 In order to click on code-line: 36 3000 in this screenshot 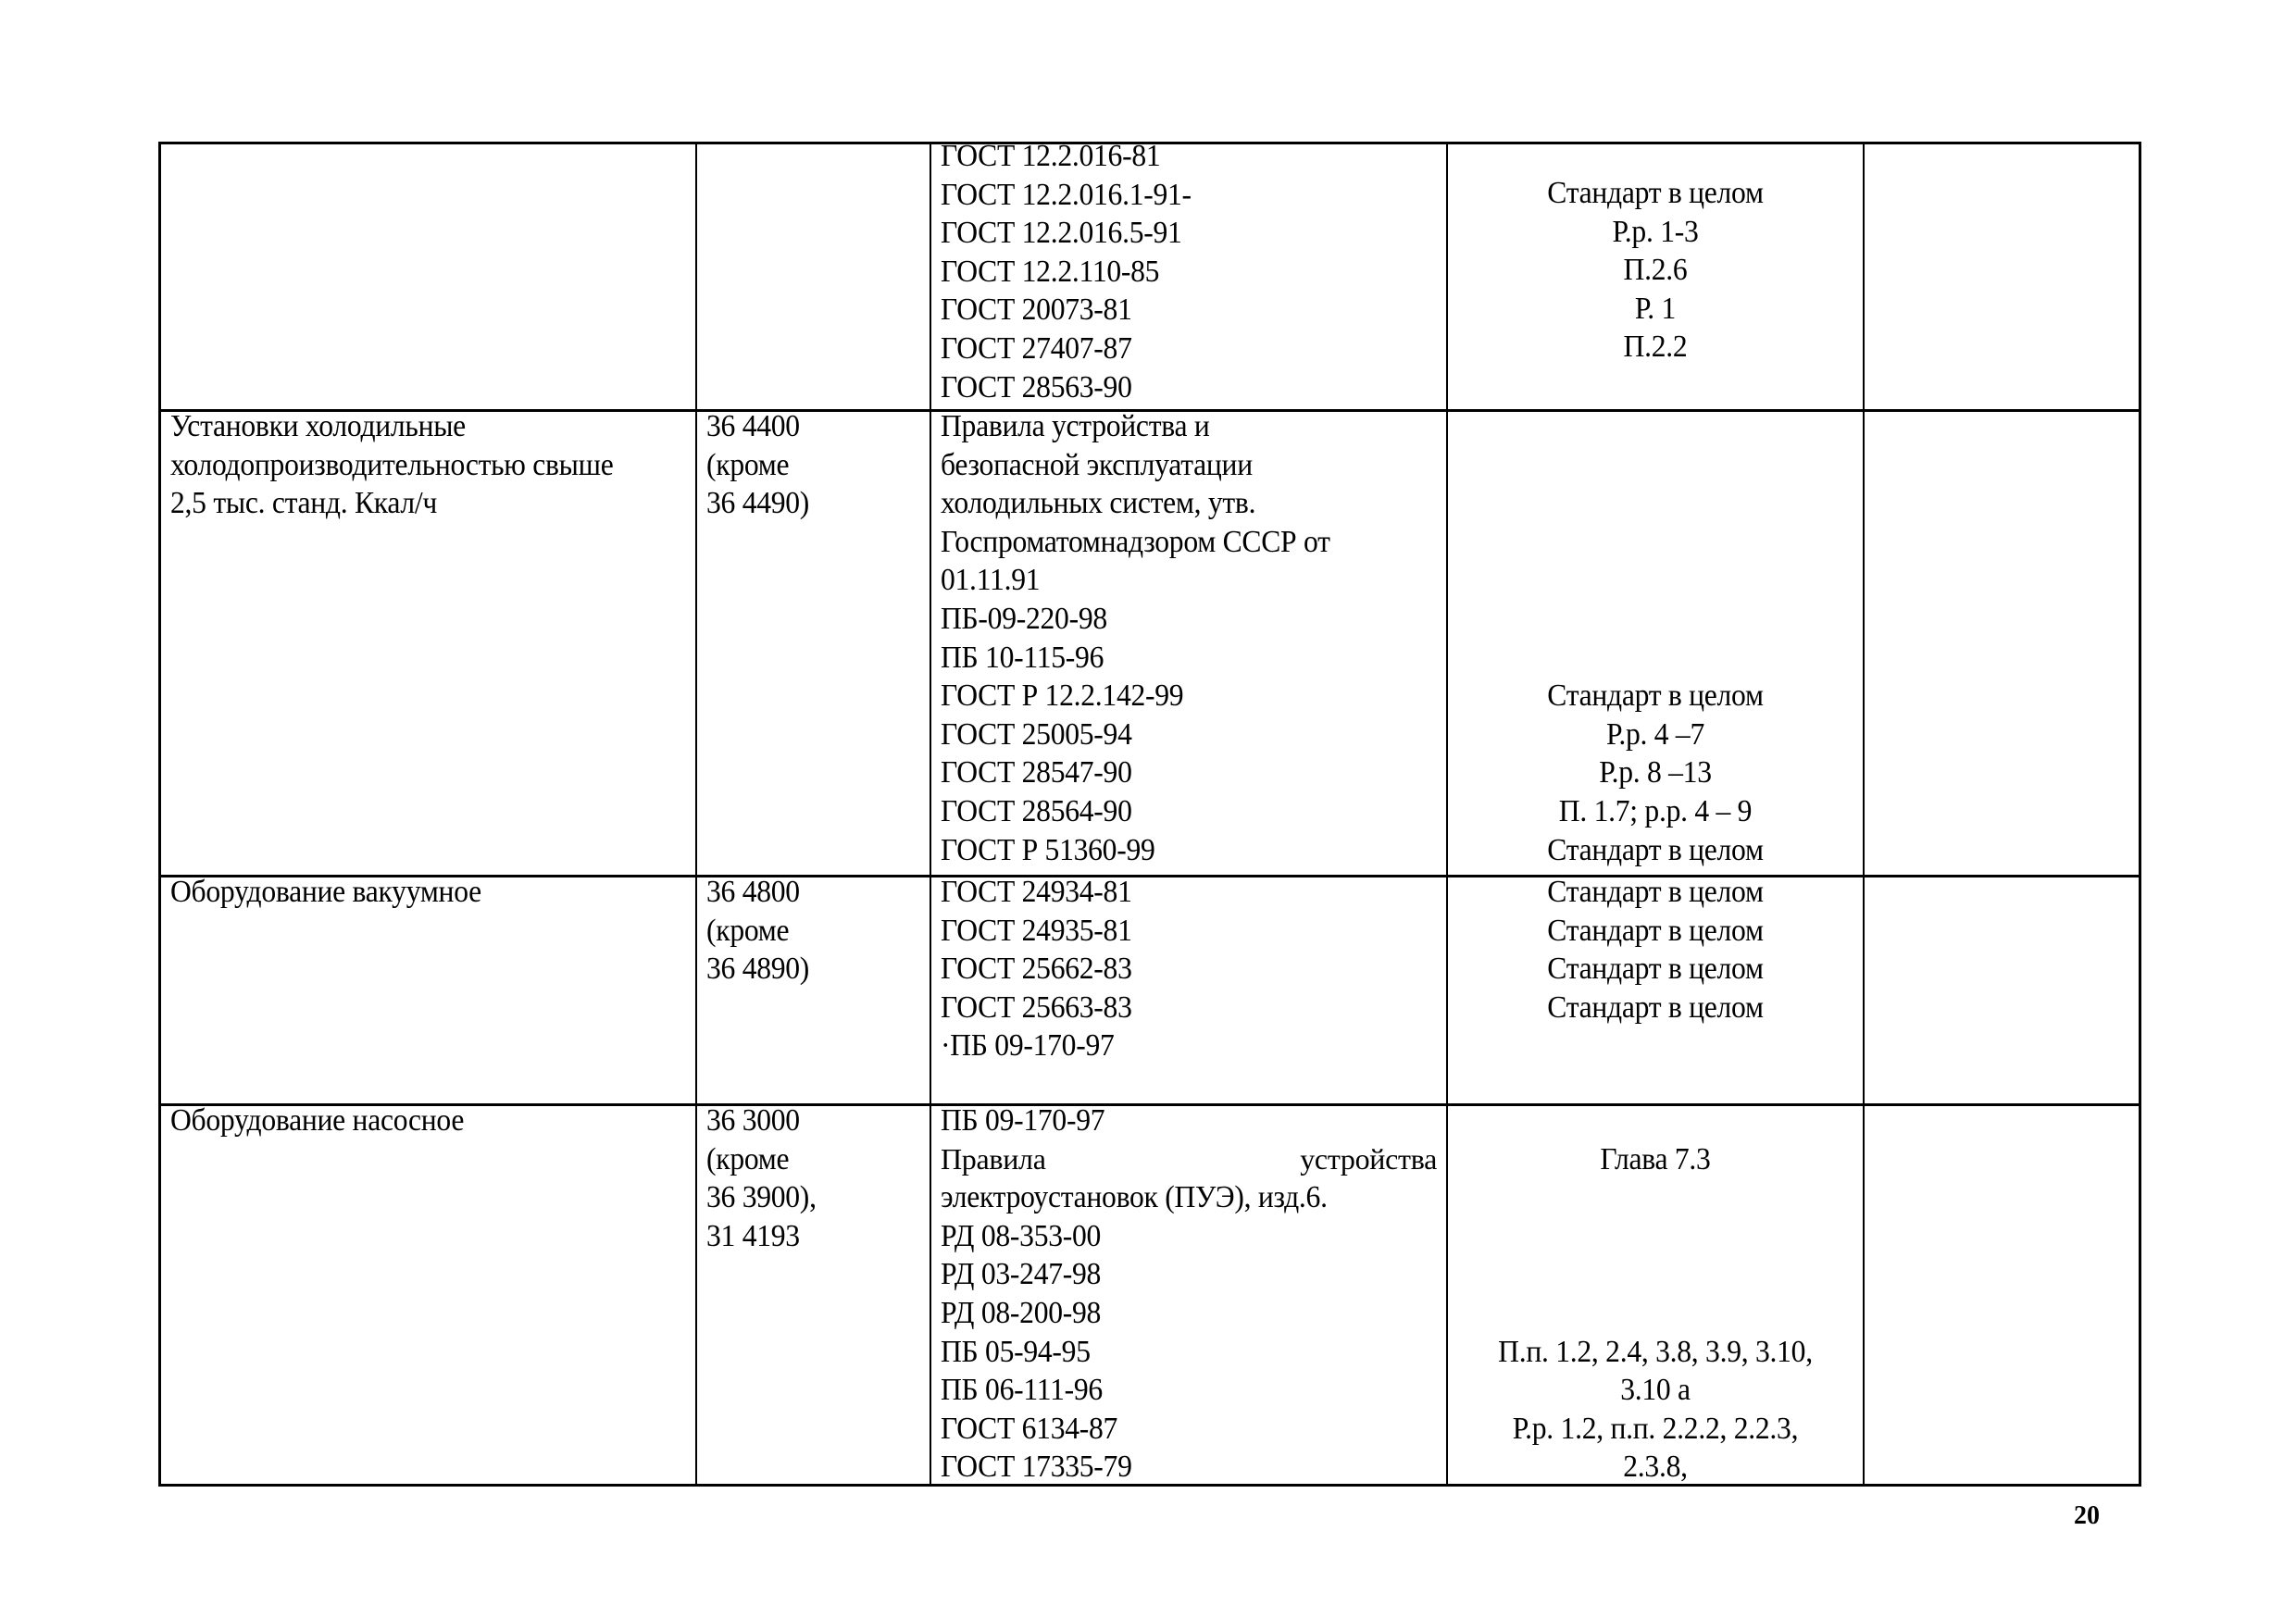, I will do `click(753, 1120)`.